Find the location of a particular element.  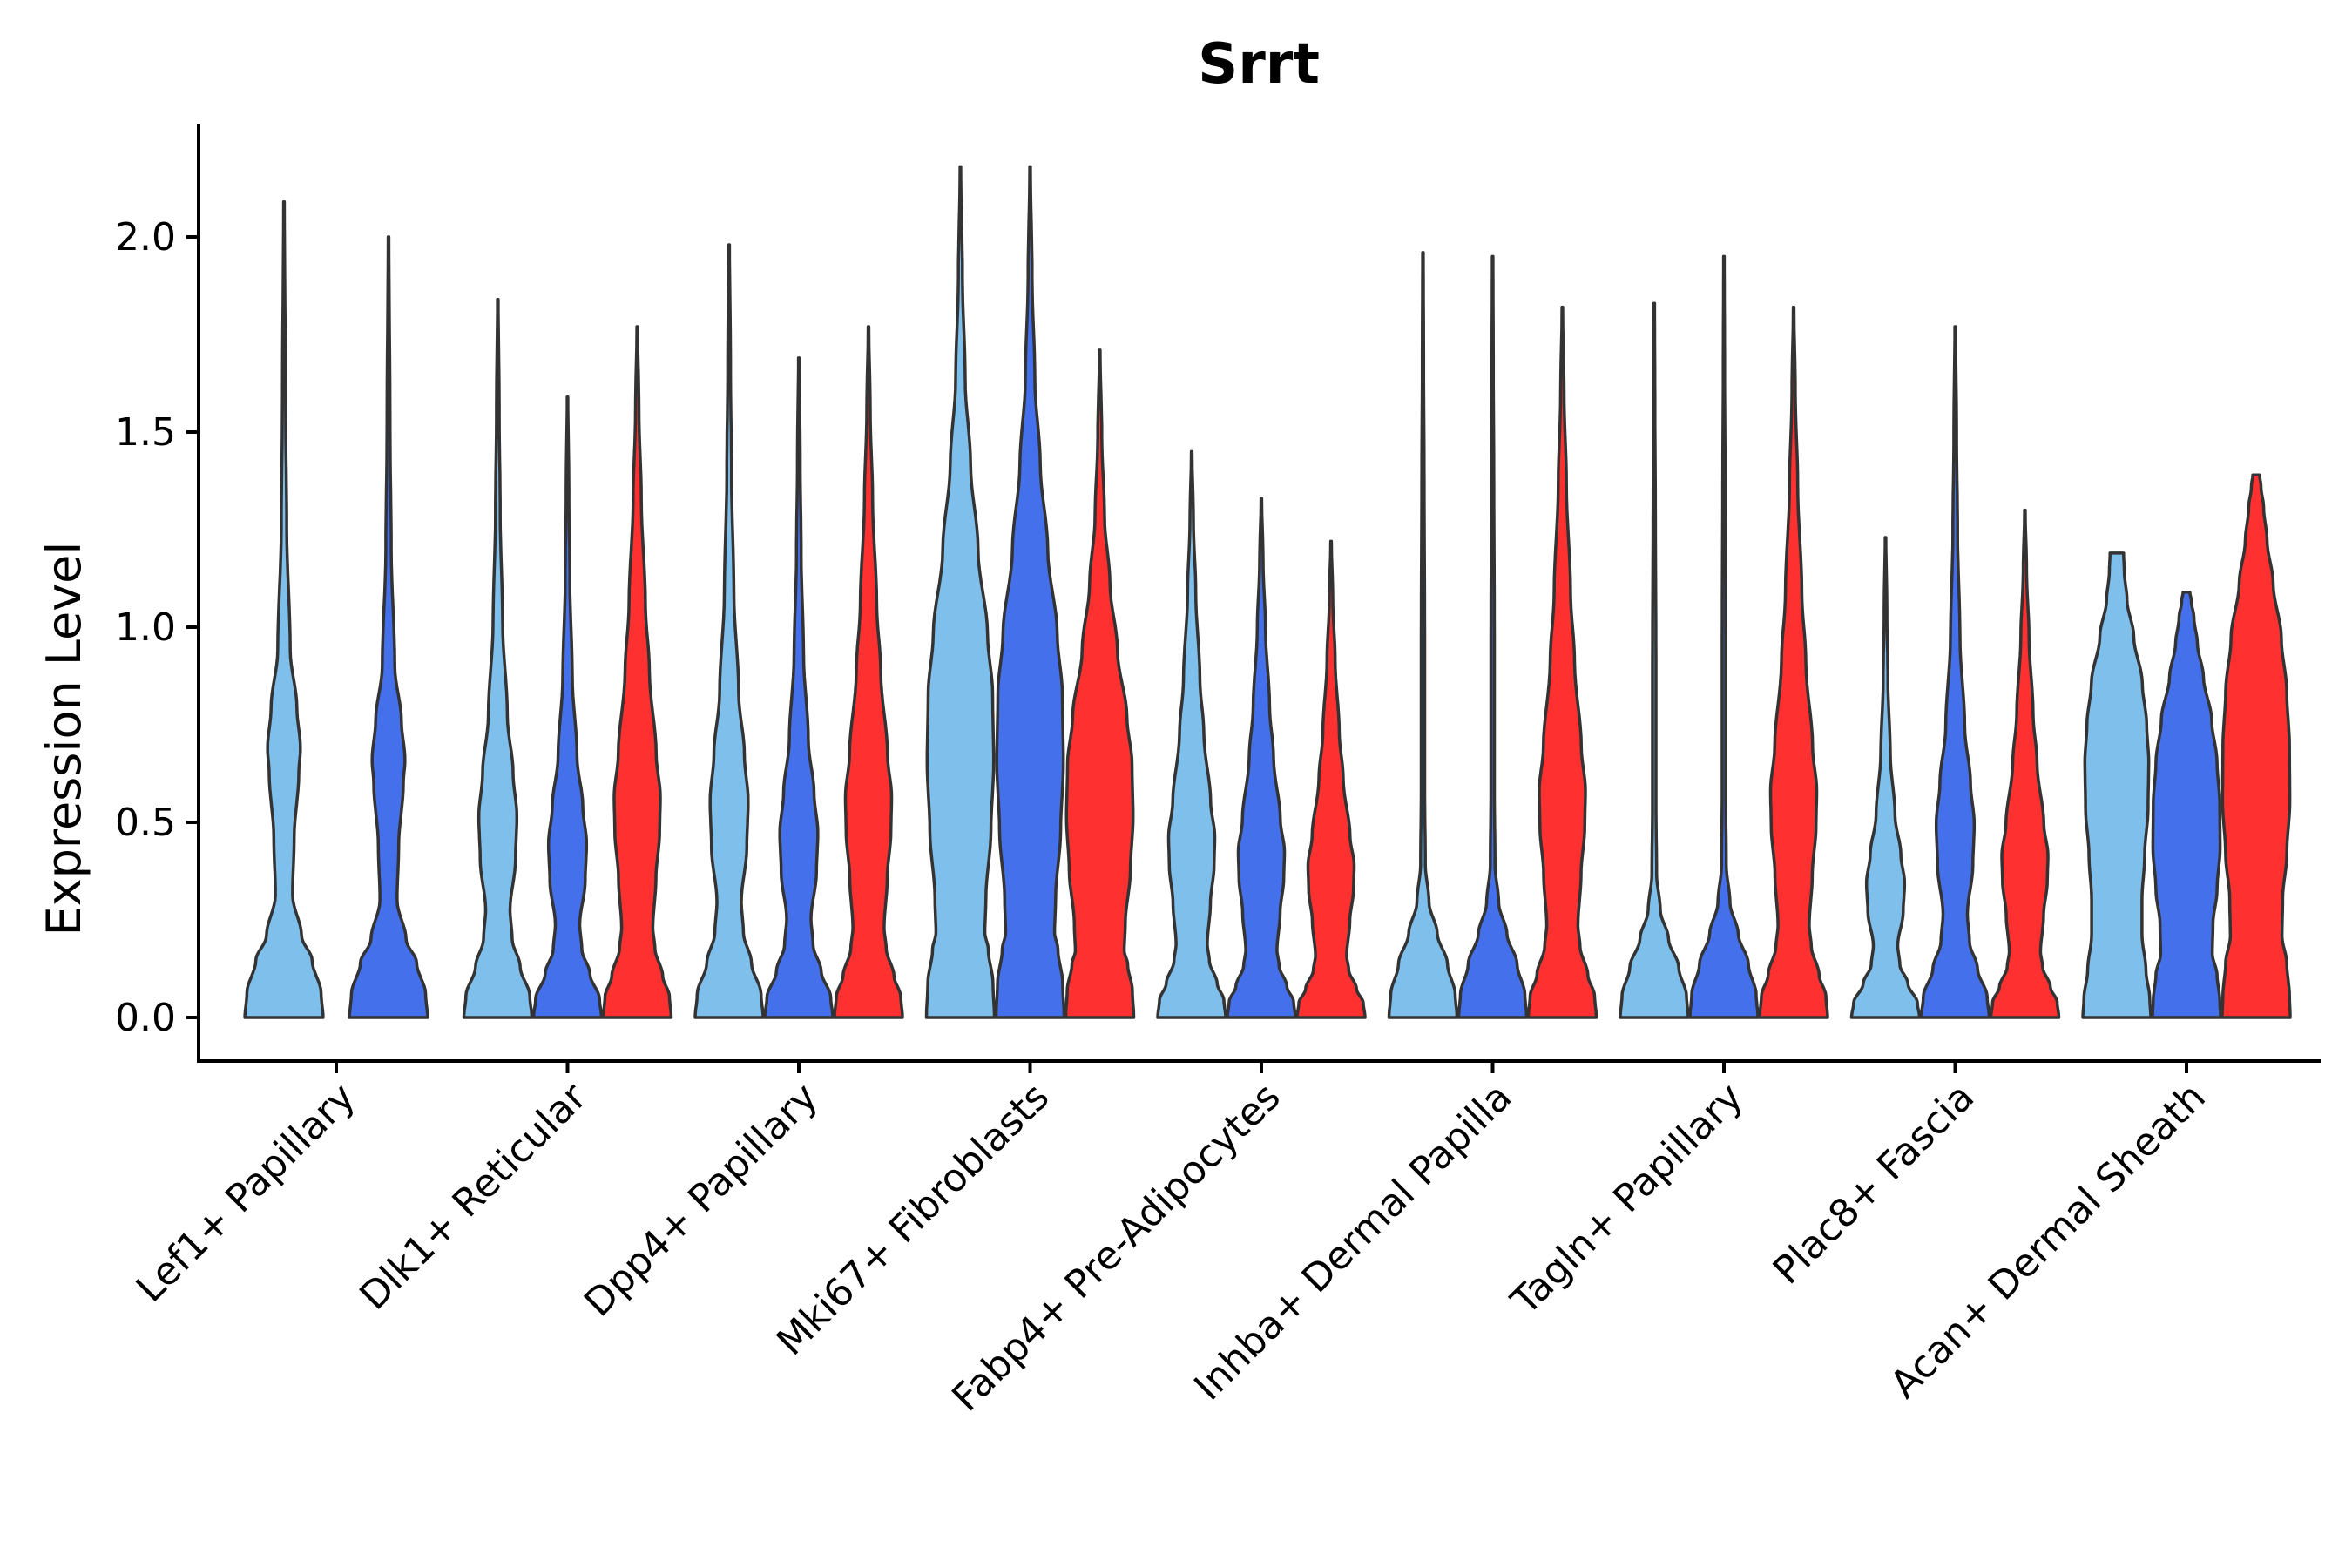

y-tick-label: 0.0 is located at coordinates (145, 1018).